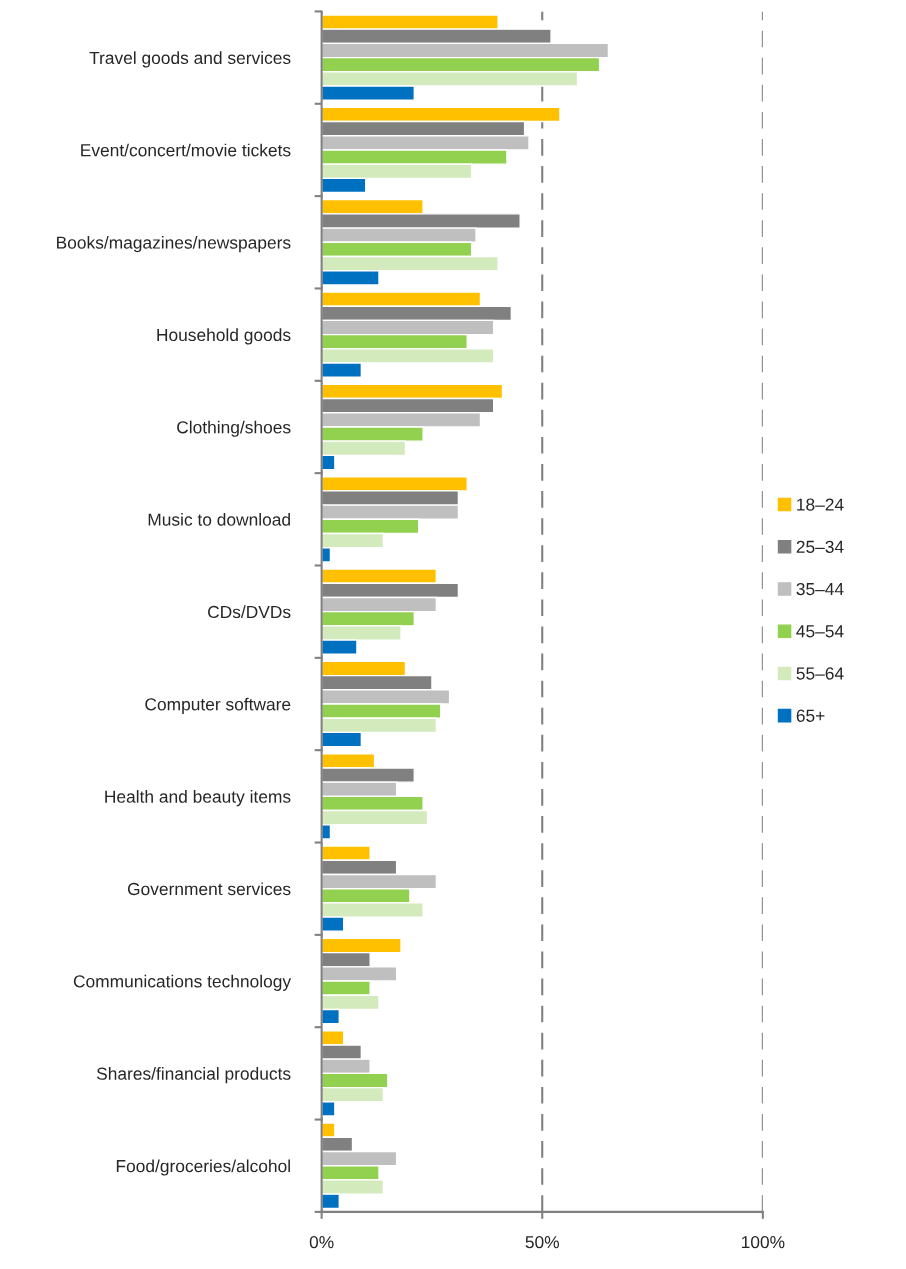 This screenshot has height=1269, width=906. I want to click on legend-label: 25–34, so click(820, 546).